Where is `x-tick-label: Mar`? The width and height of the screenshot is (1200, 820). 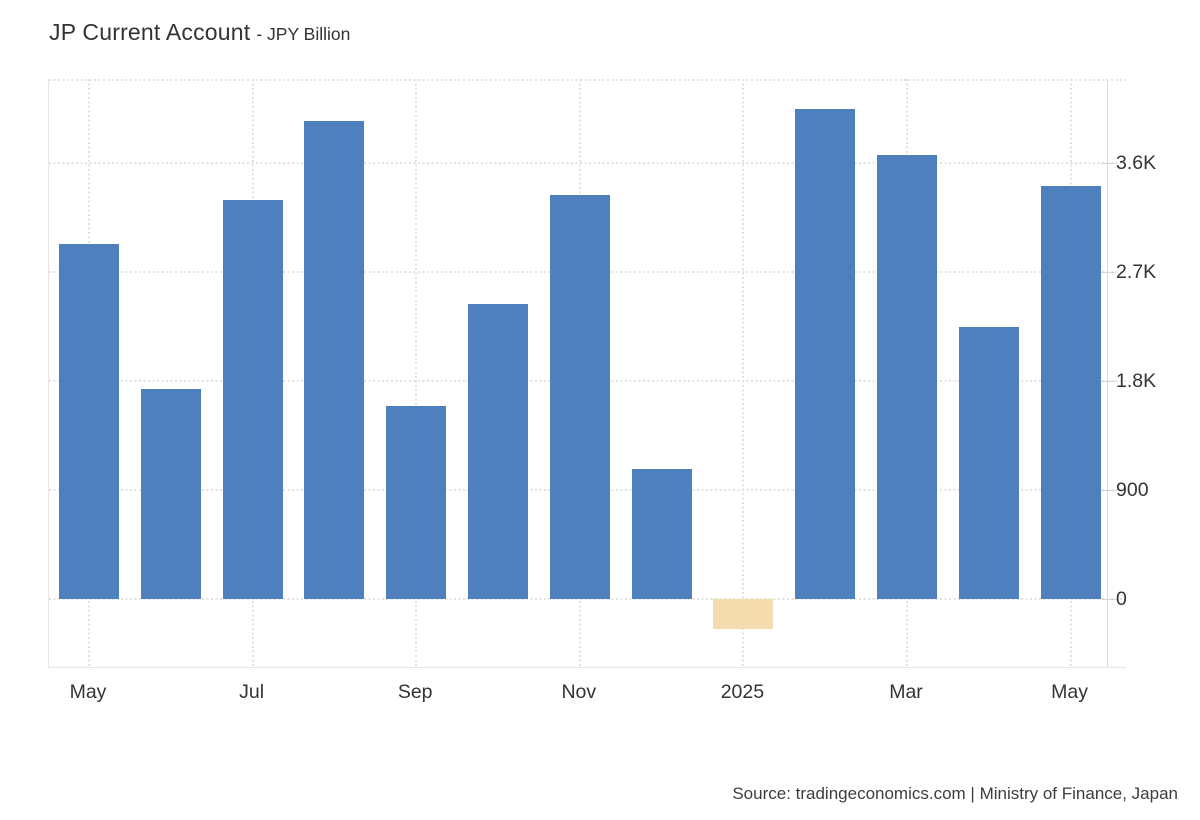
x-tick-label: Mar is located at coordinates (906, 692).